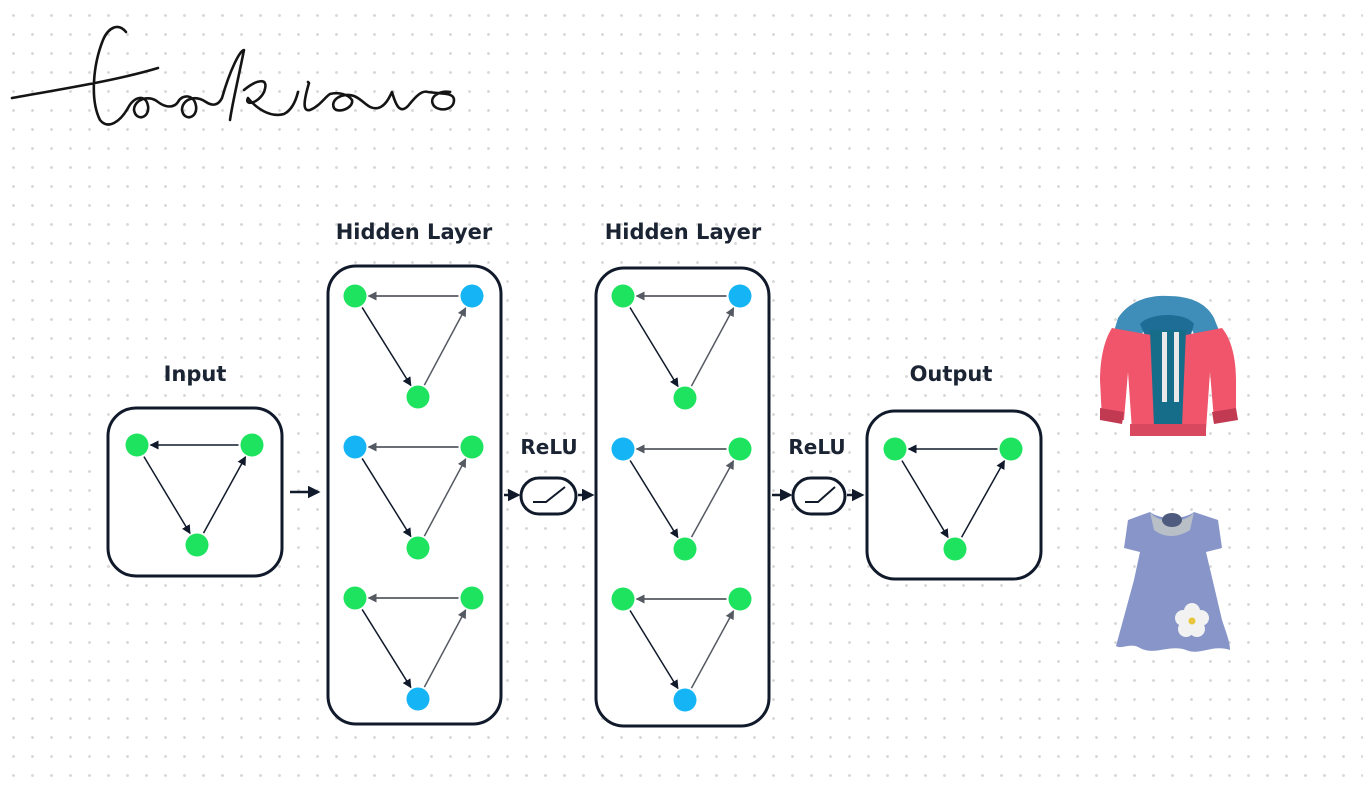  What do you see at coordinates (355, 447) in the screenshot?
I see `hidden1-b-node-top-left` at bounding box center [355, 447].